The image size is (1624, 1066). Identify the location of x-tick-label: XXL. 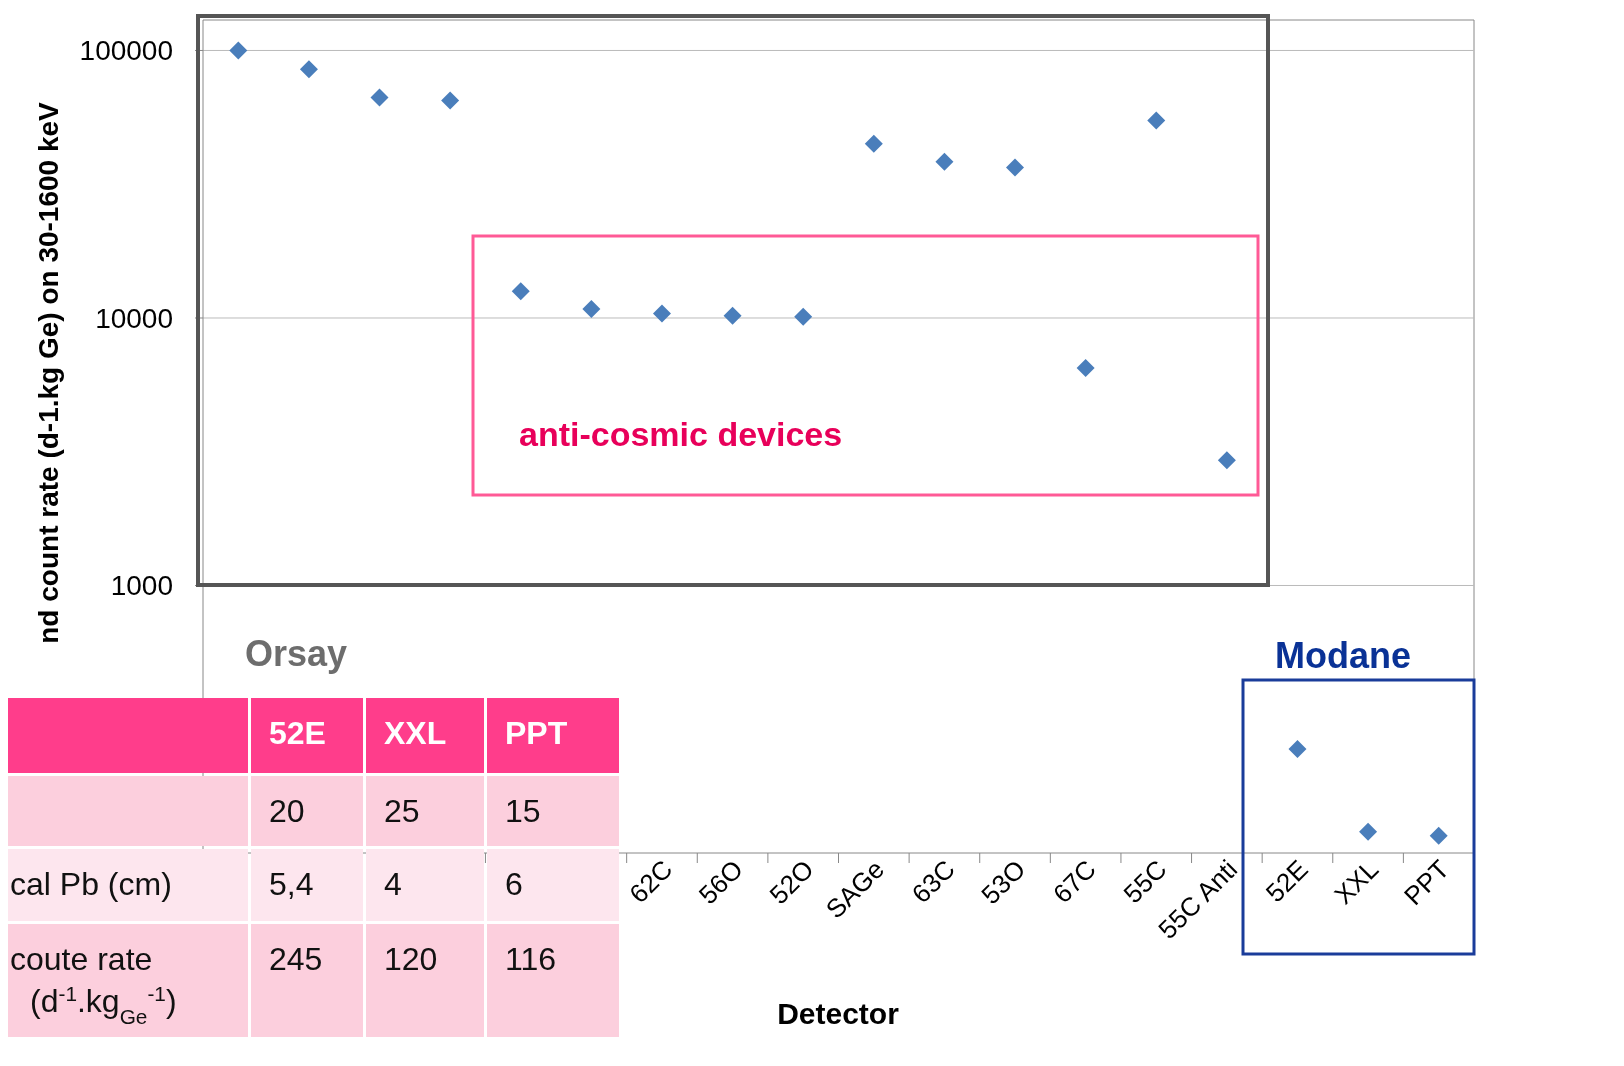
(1356, 882).